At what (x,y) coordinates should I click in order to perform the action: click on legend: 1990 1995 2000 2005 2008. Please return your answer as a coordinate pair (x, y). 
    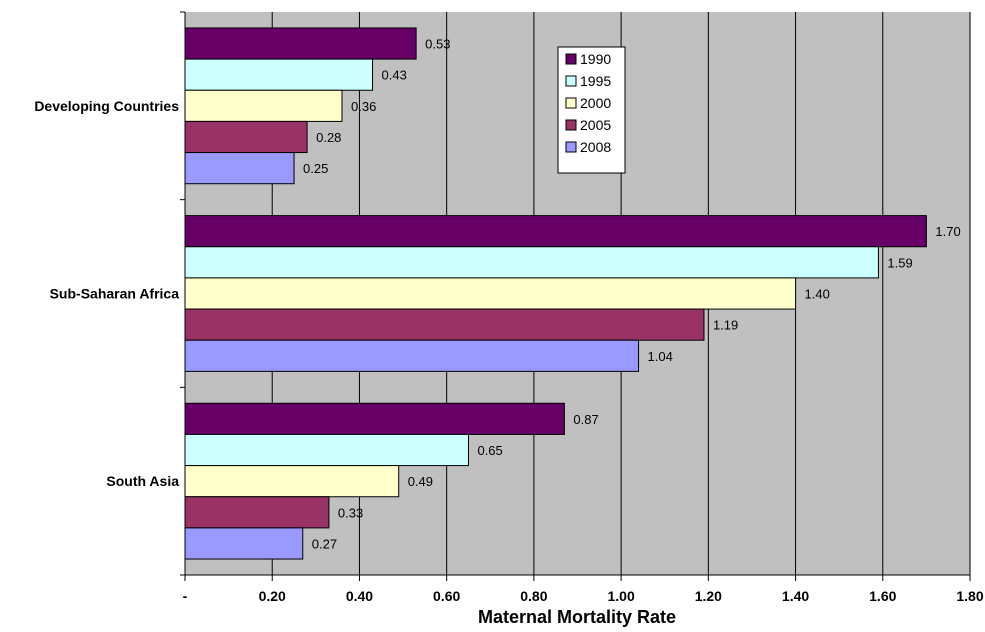
    Looking at the image, I should click on (591, 110).